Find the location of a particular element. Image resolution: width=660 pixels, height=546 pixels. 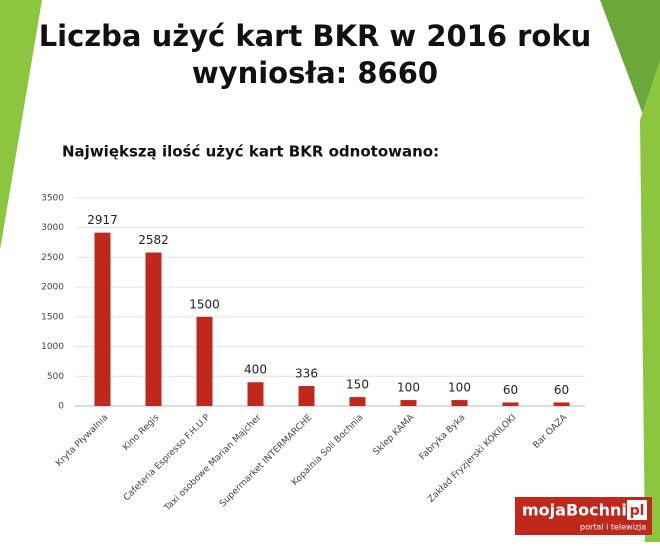

decor-right is located at coordinates (650, 301).